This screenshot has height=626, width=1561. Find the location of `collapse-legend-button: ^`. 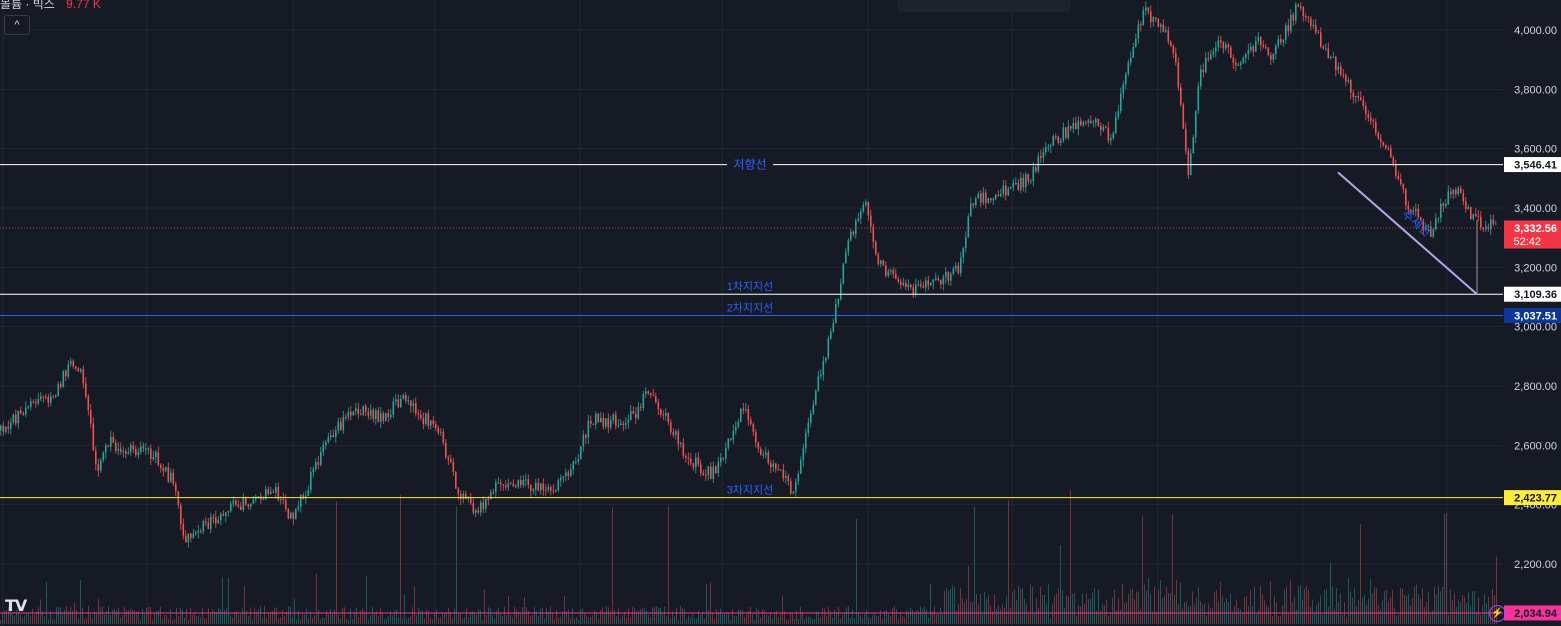

collapse-legend-button: ^ is located at coordinates (17, 25).